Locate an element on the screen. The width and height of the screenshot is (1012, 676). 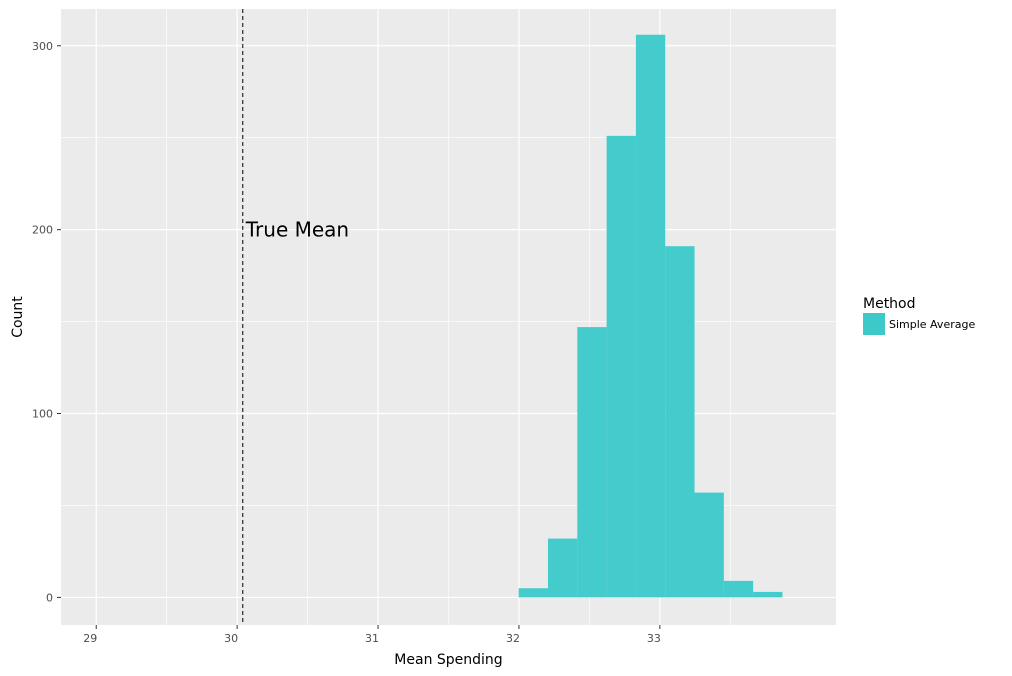
x-axis-title: Mean Spending is located at coordinates (448, 660).